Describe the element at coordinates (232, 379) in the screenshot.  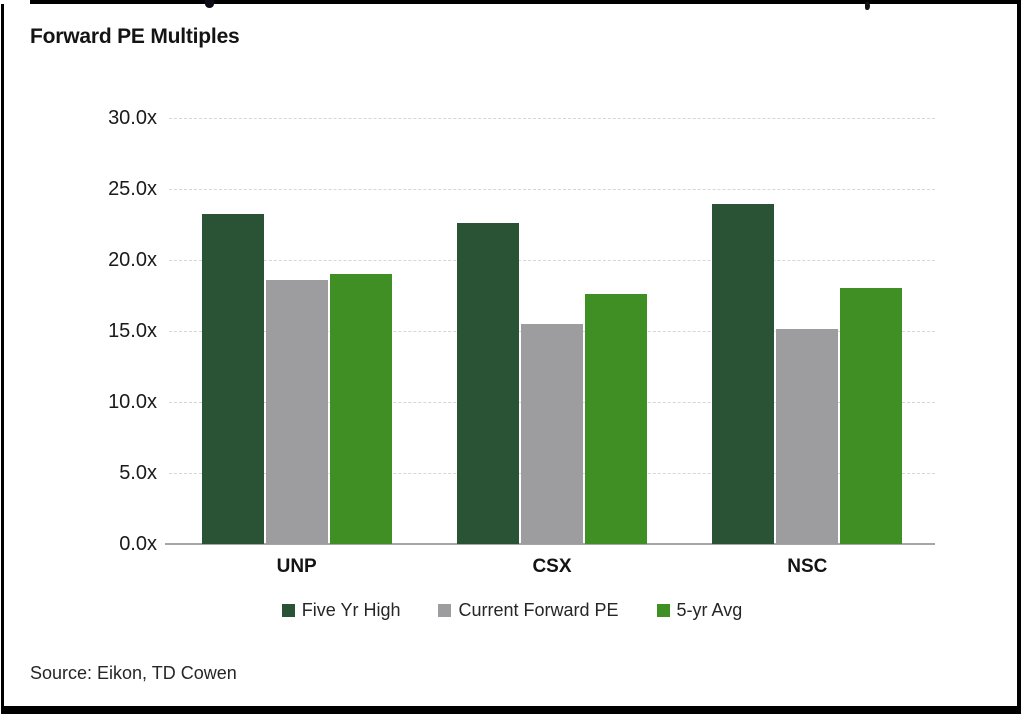
I see `bar-five-yr-high-unp` at that location.